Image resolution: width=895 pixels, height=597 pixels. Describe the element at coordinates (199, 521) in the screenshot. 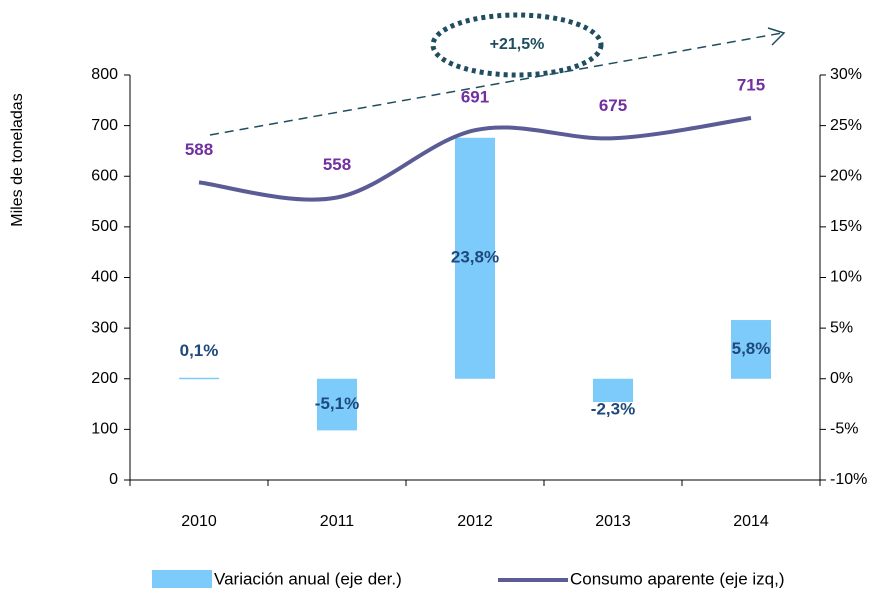

I see `x-tick-label: 2010` at that location.